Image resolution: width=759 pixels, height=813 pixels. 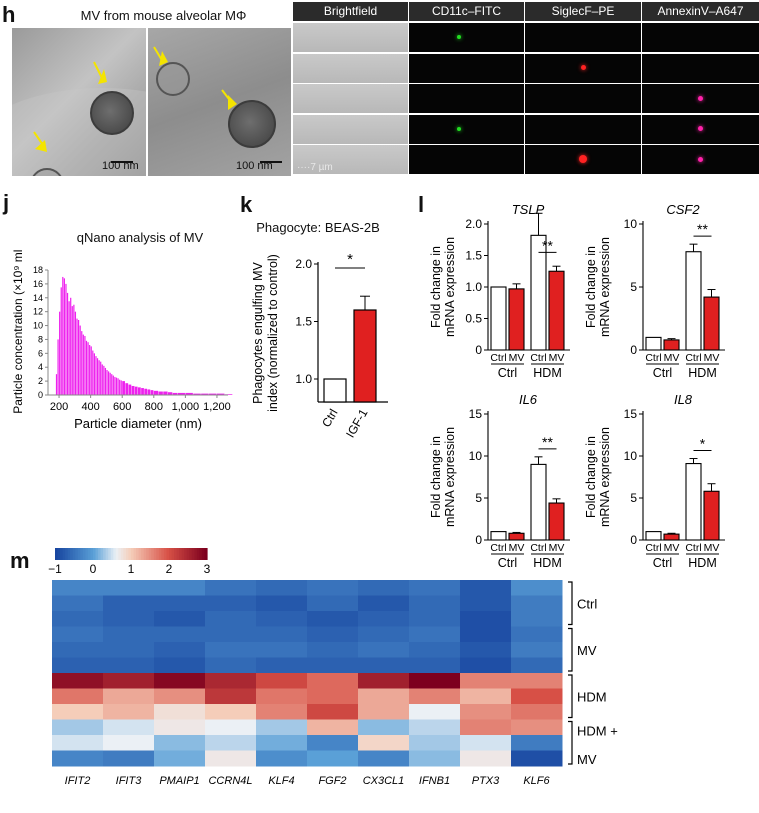 What do you see at coordinates (40, 339) in the screenshot?
I see `j-ytick-label: 8` at bounding box center [40, 339].